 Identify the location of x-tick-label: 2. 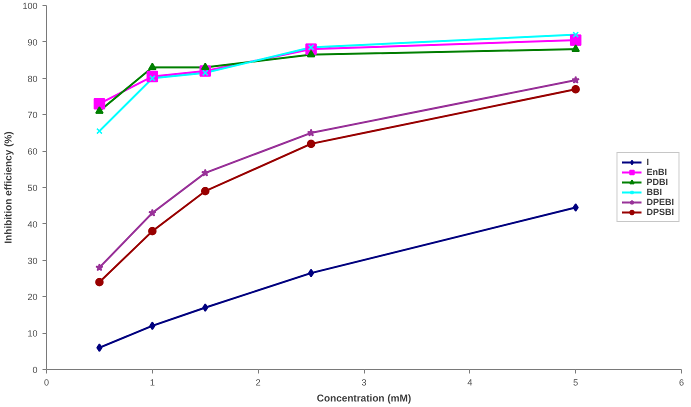
(258, 383).